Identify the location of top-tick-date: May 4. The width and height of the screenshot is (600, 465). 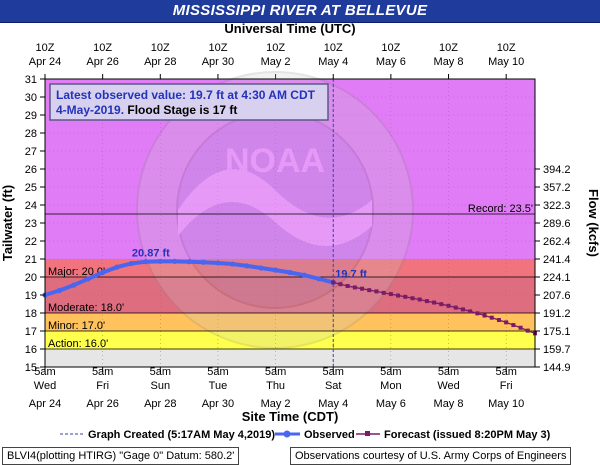
(333, 62).